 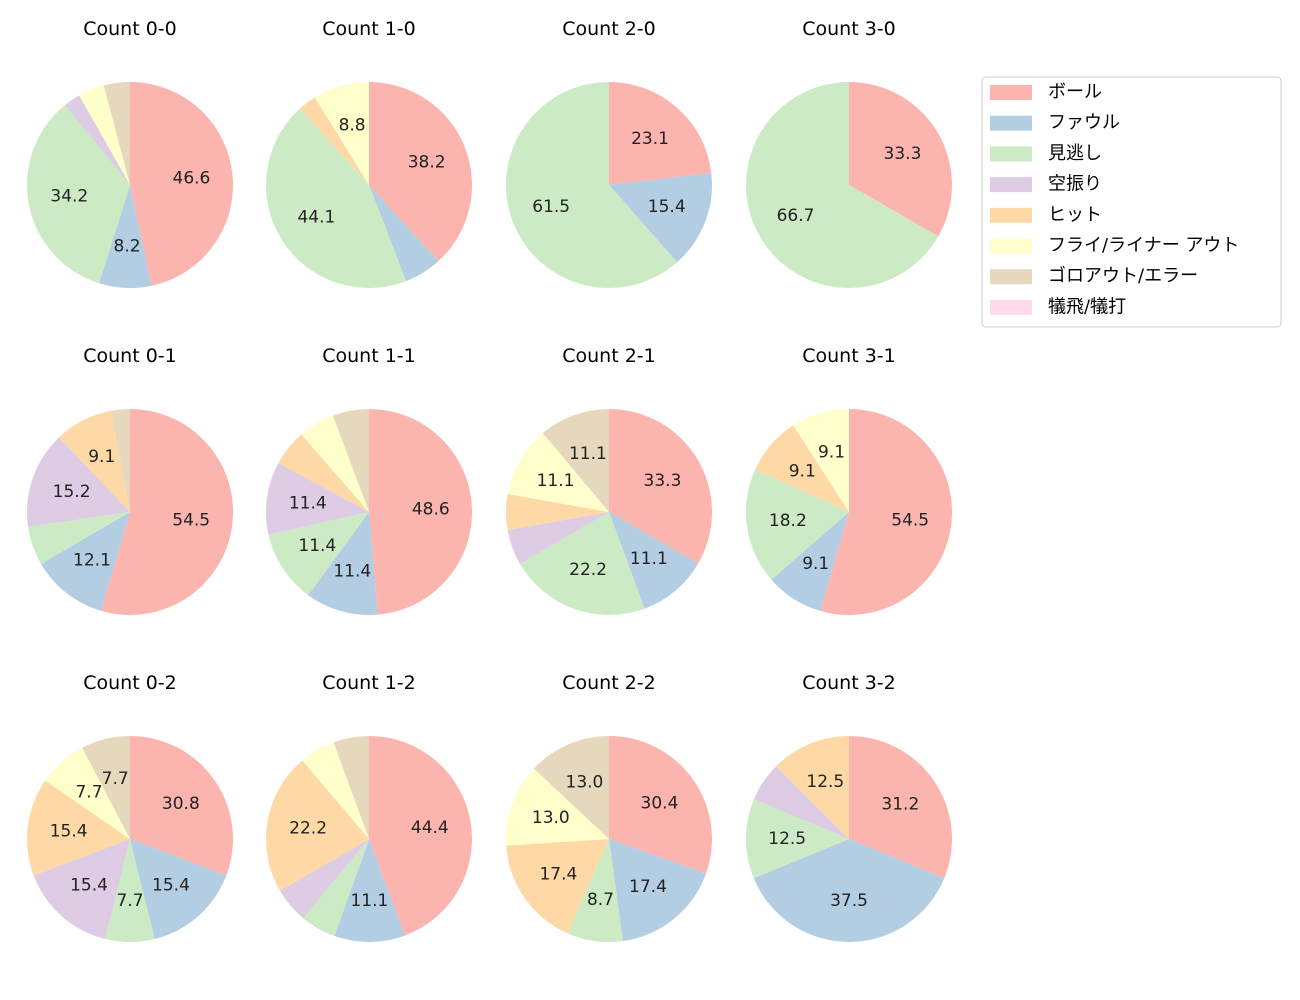 What do you see at coordinates (609, 29) in the screenshot?
I see `pie-title: Count 2-0` at bounding box center [609, 29].